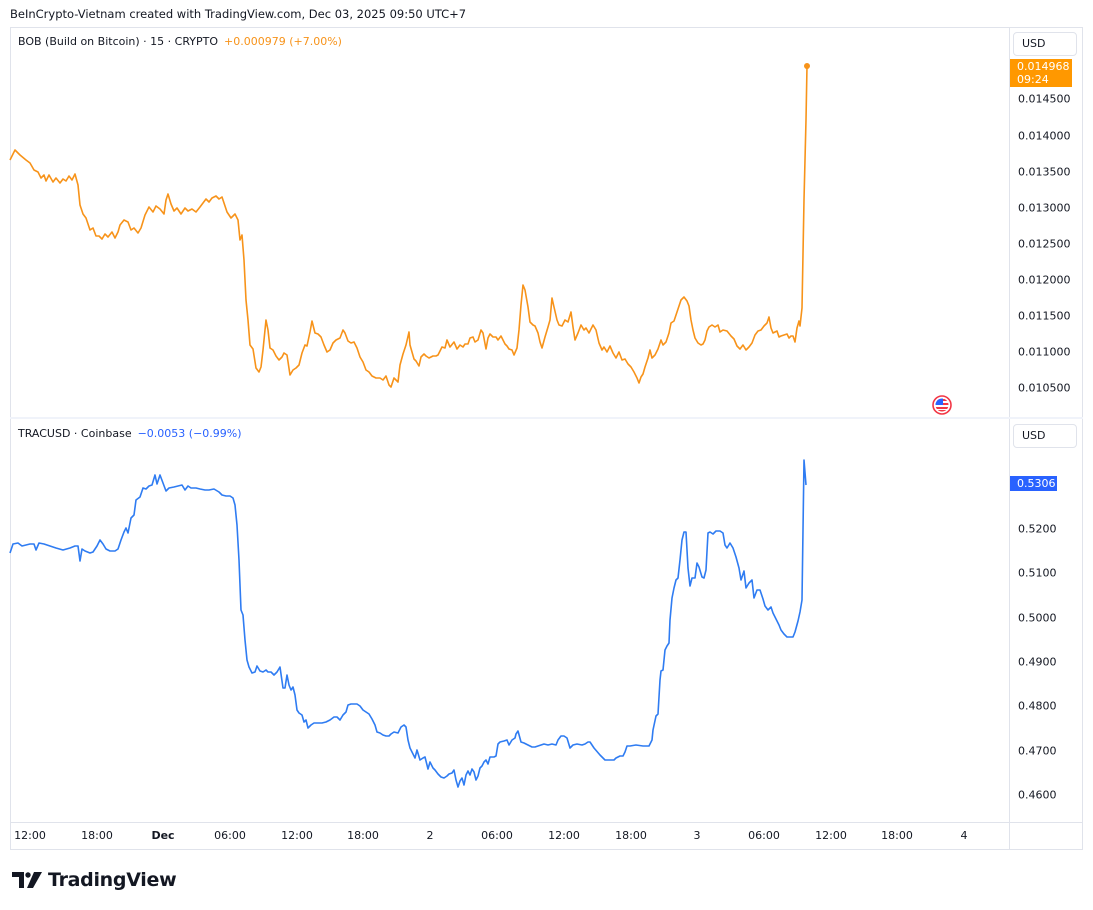  I want to click on pane-divider, so click(546, 418).